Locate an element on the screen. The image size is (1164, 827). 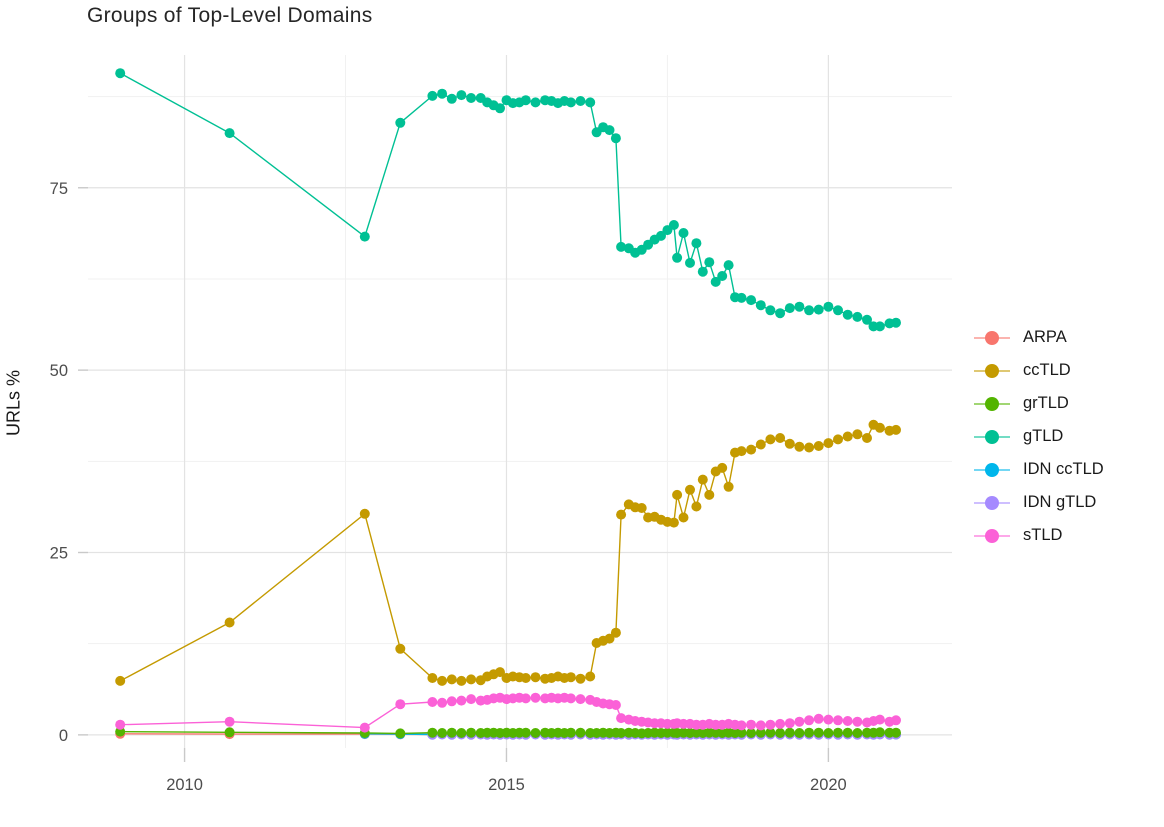
x-tick-label: 2020 is located at coordinates (828, 785).